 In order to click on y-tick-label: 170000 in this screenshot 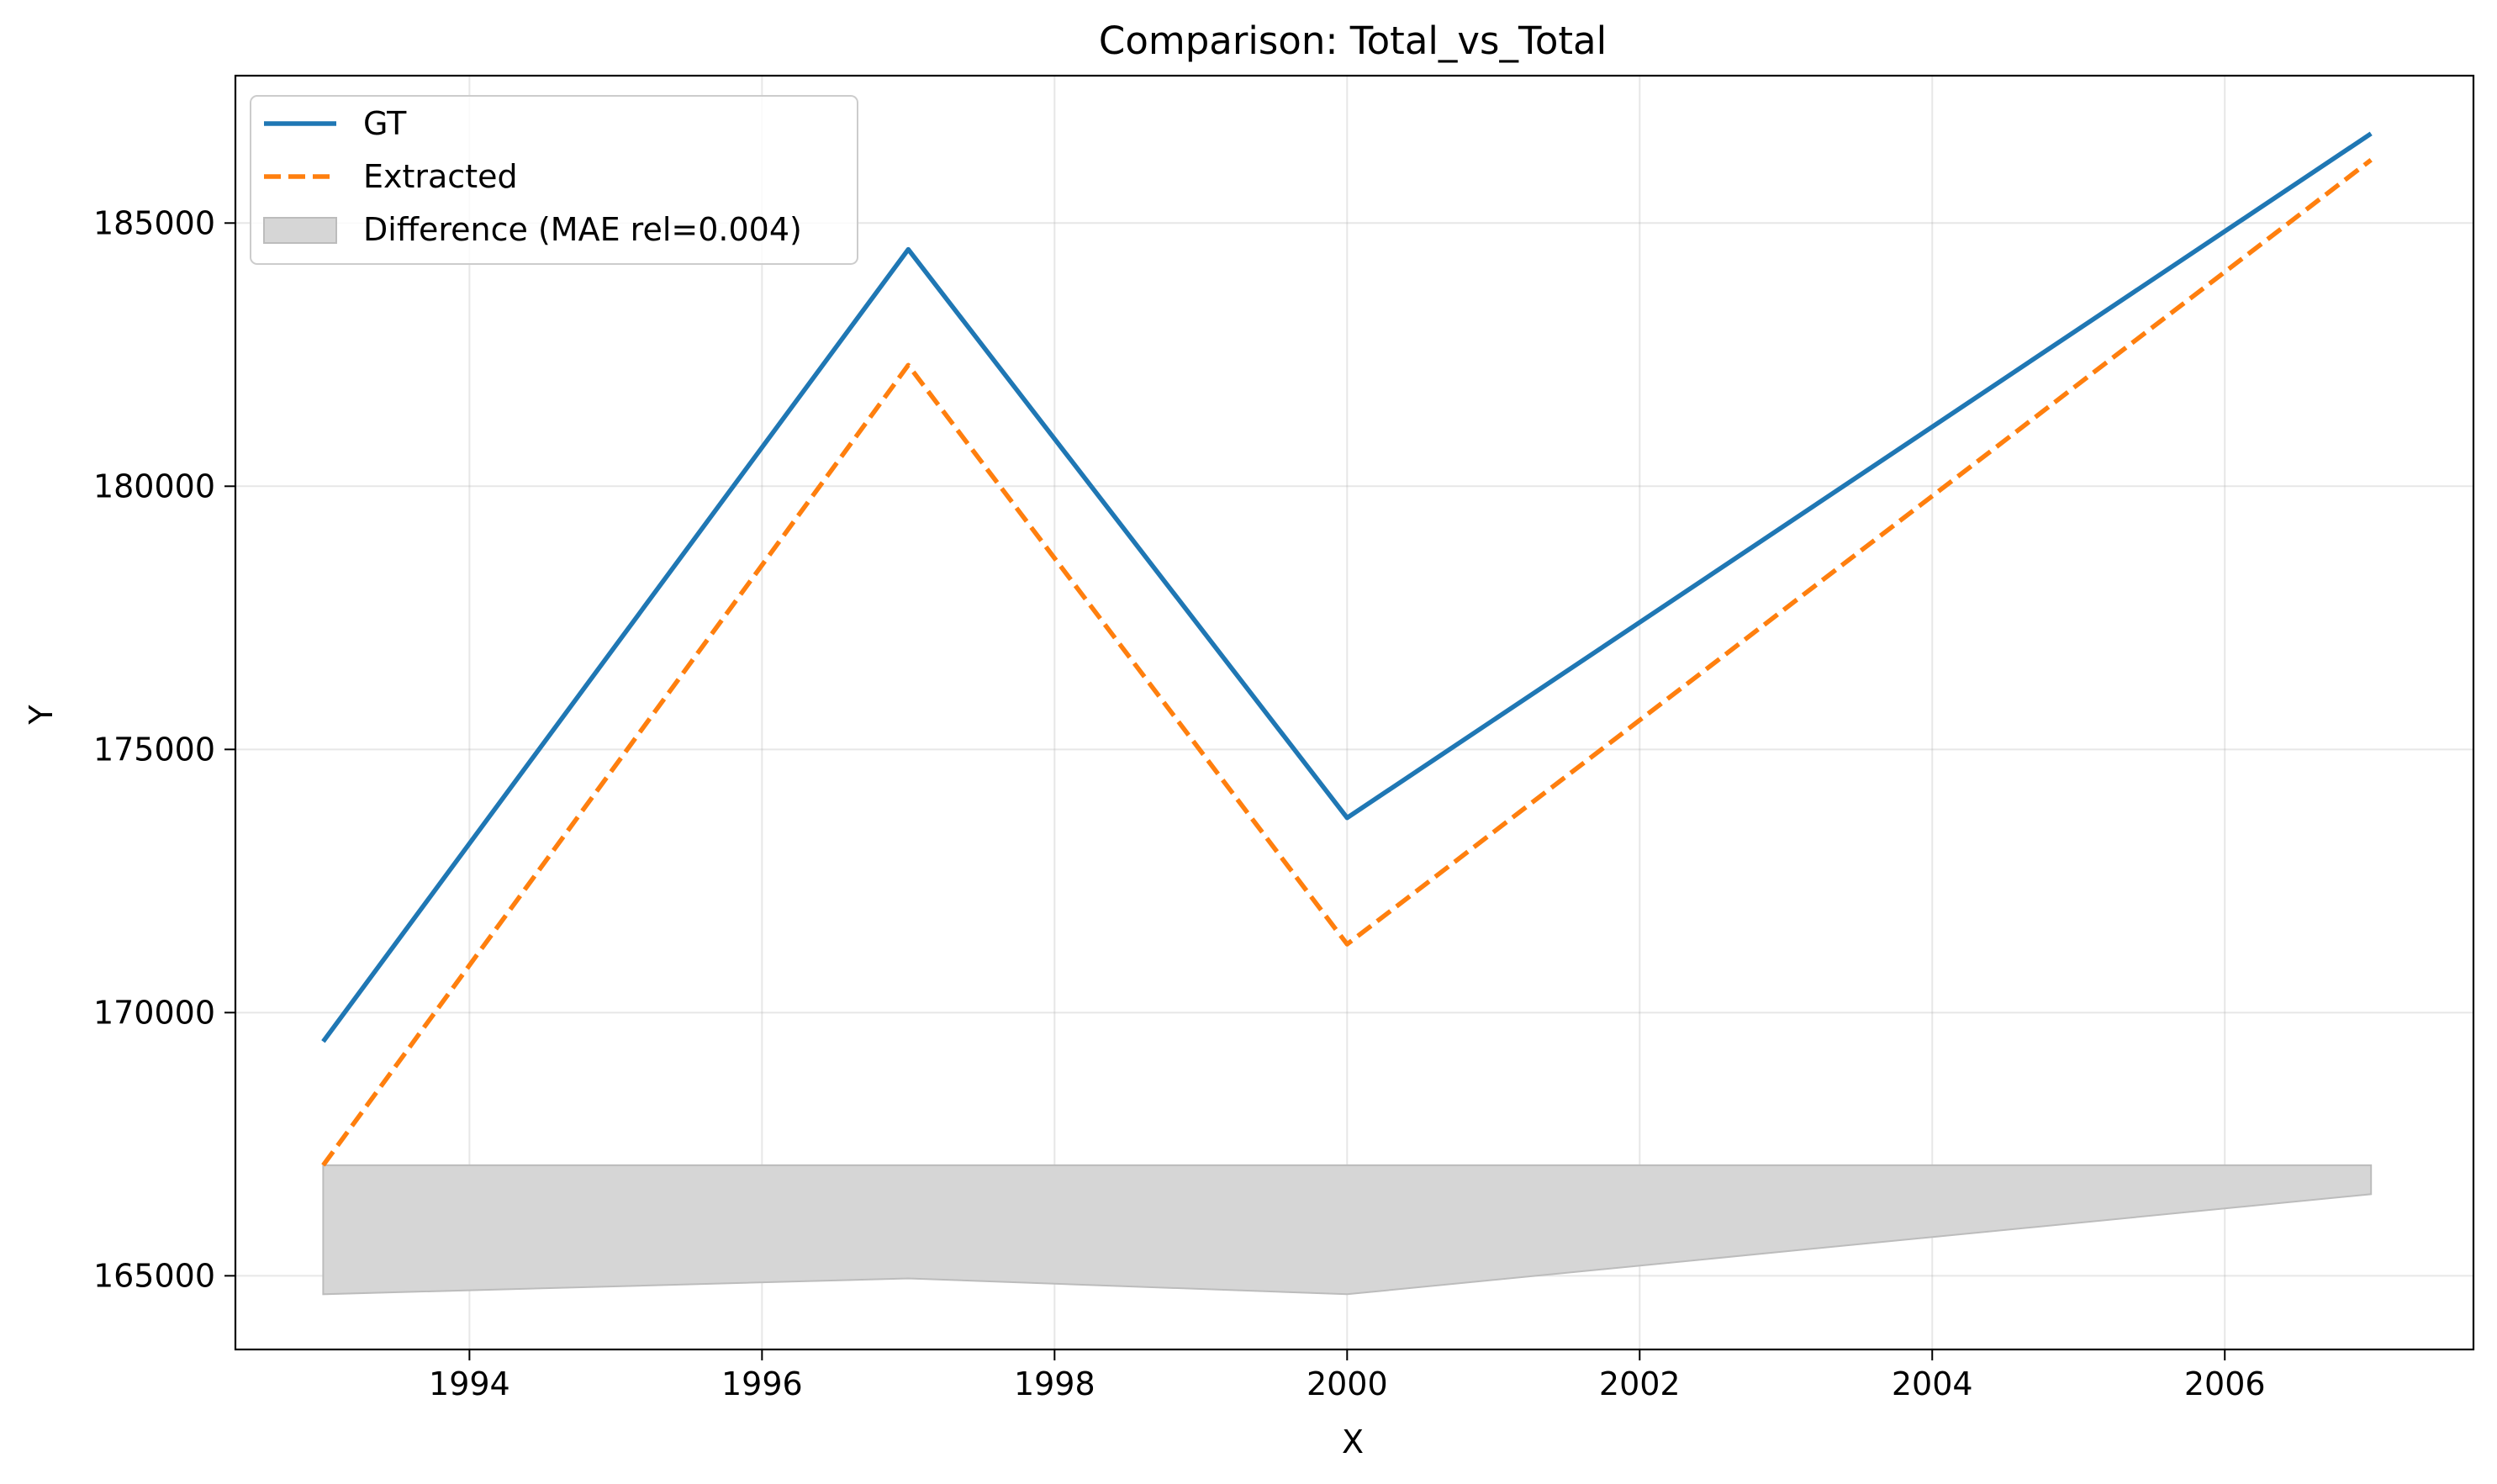, I will do `click(154, 1012)`.